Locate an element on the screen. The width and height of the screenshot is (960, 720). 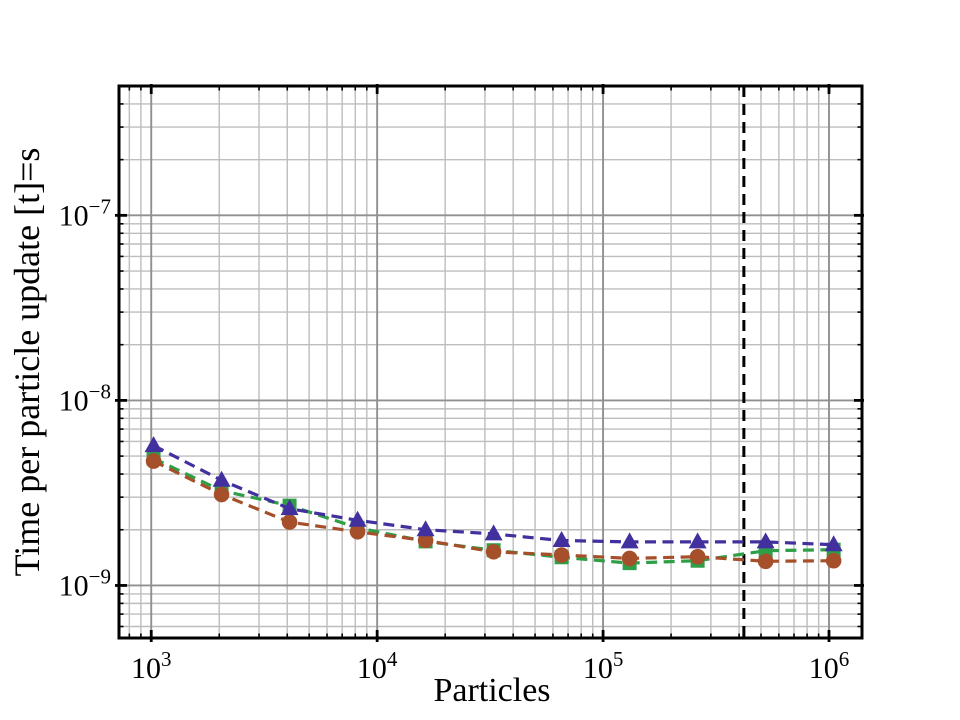
y-tick-label: 10⁻⁷ is located at coordinates (85, 213).